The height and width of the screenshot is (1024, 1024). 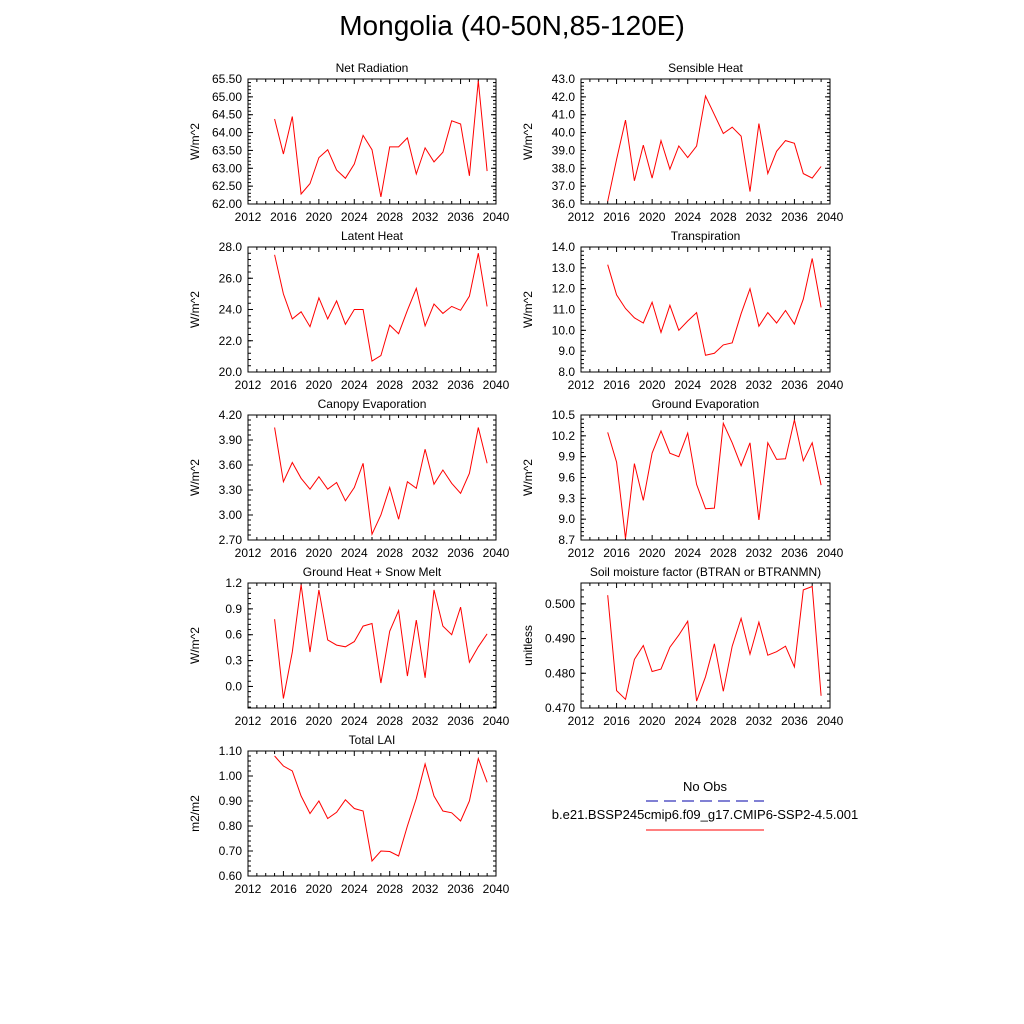 What do you see at coordinates (564, 289) in the screenshot?
I see `y-tick-label: 12.0` at bounding box center [564, 289].